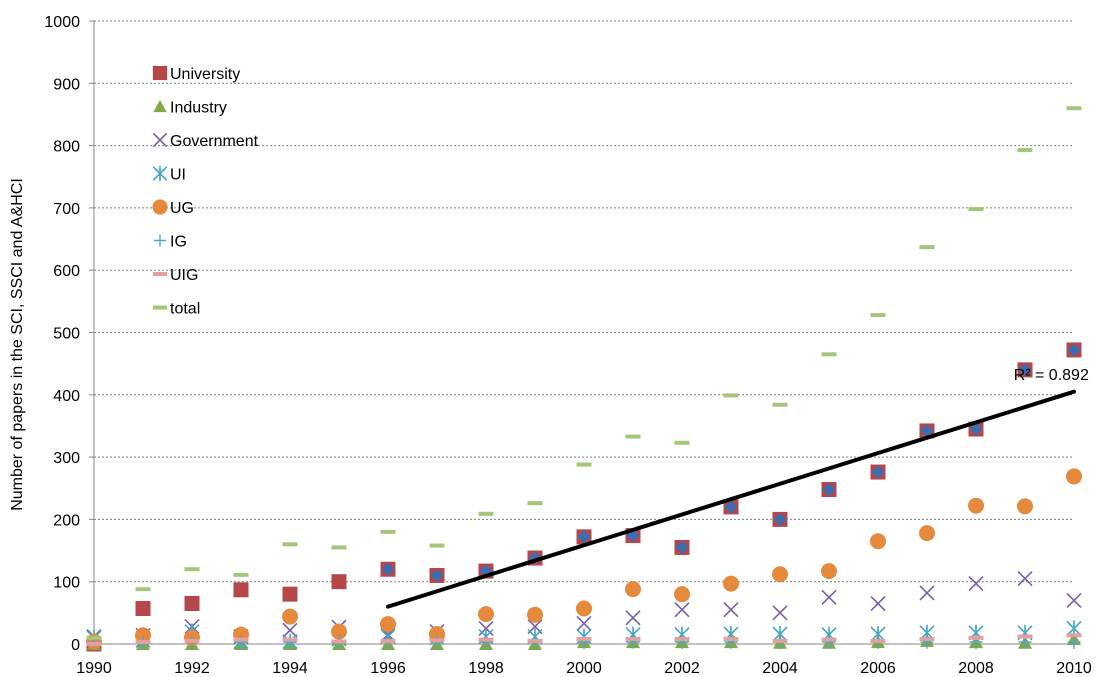 The height and width of the screenshot is (677, 1097). I want to click on legend-marker-ui, so click(159, 173).